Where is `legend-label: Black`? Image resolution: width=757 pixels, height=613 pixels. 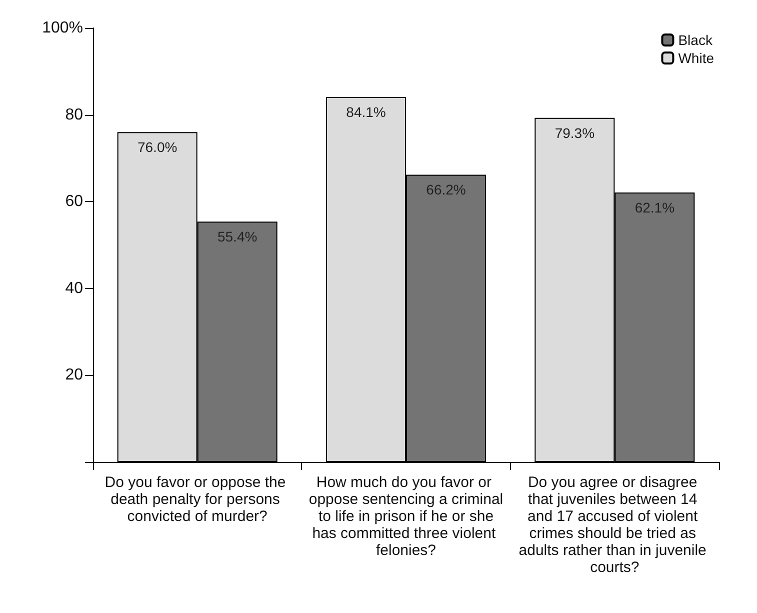 legend-label: Black is located at coordinates (696, 40).